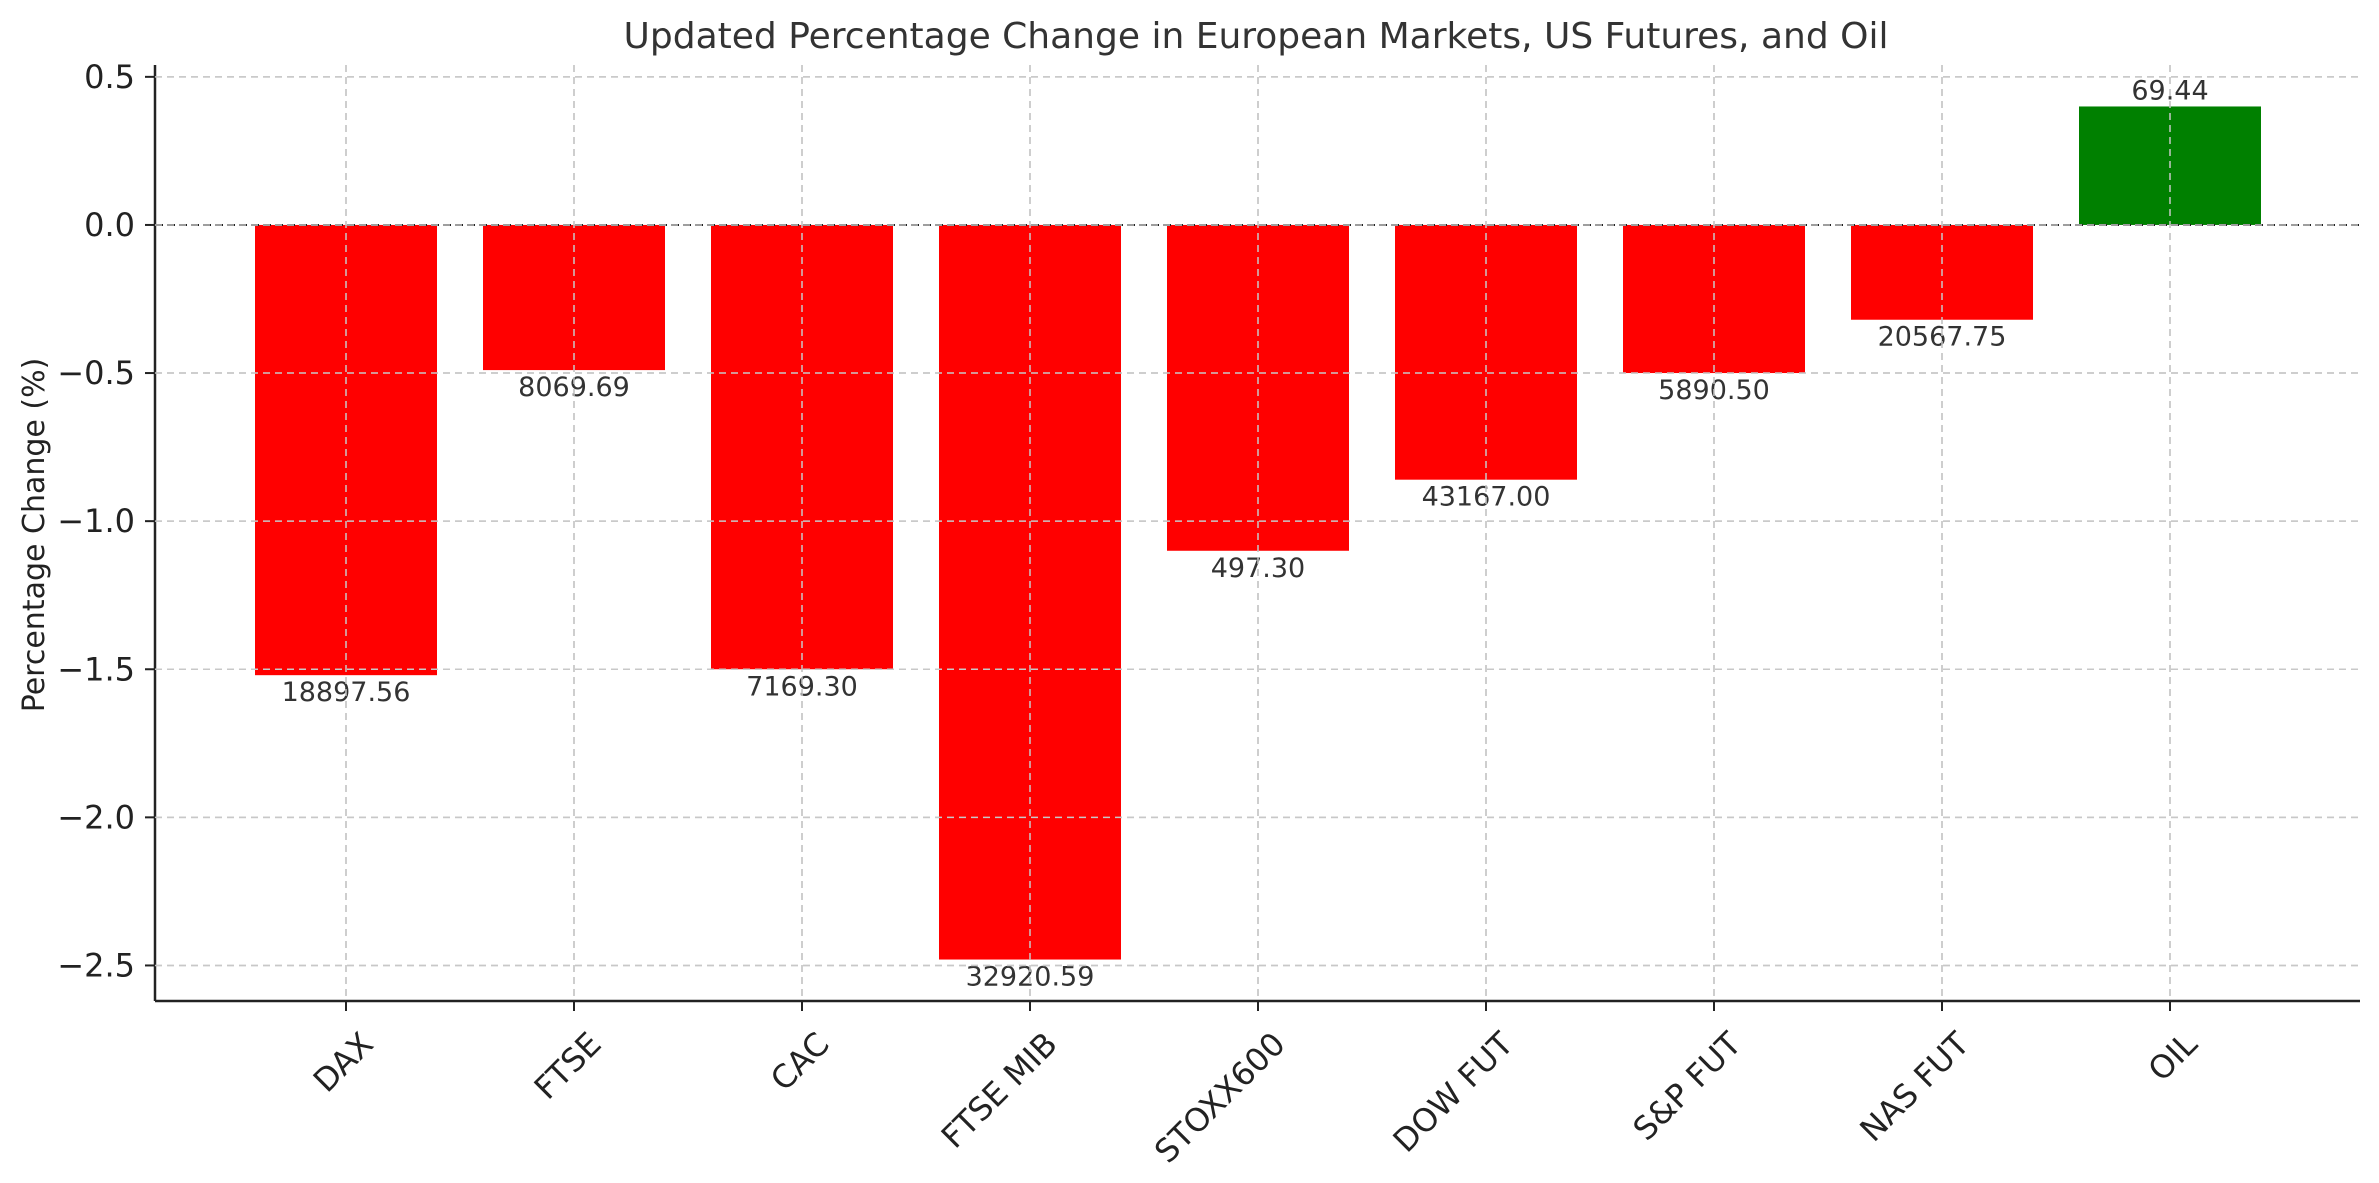  I want to click on x-tick-label: DAX, so click(343, 1062).